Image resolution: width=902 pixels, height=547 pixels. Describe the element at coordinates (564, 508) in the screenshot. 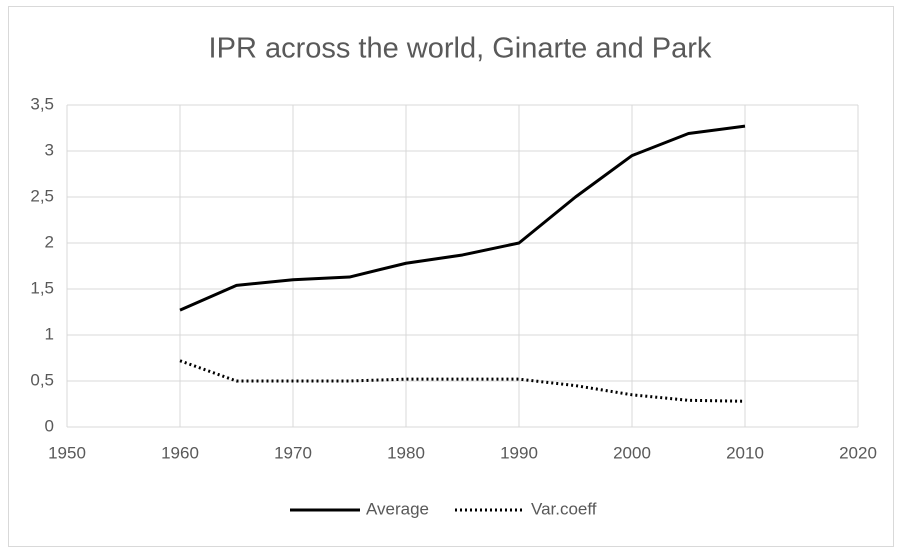

I see `legend-label: Var.coeff` at that location.